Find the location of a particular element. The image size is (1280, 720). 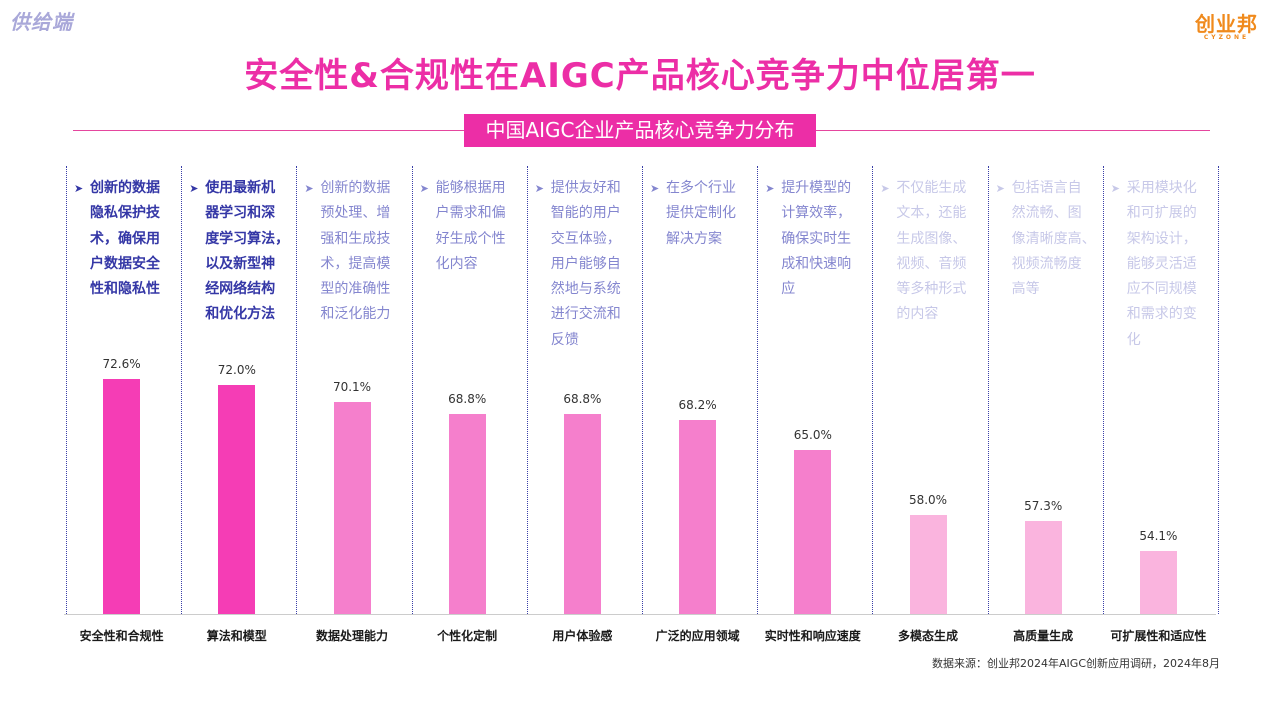

category-label: 多模态生成 is located at coordinates (927, 636).